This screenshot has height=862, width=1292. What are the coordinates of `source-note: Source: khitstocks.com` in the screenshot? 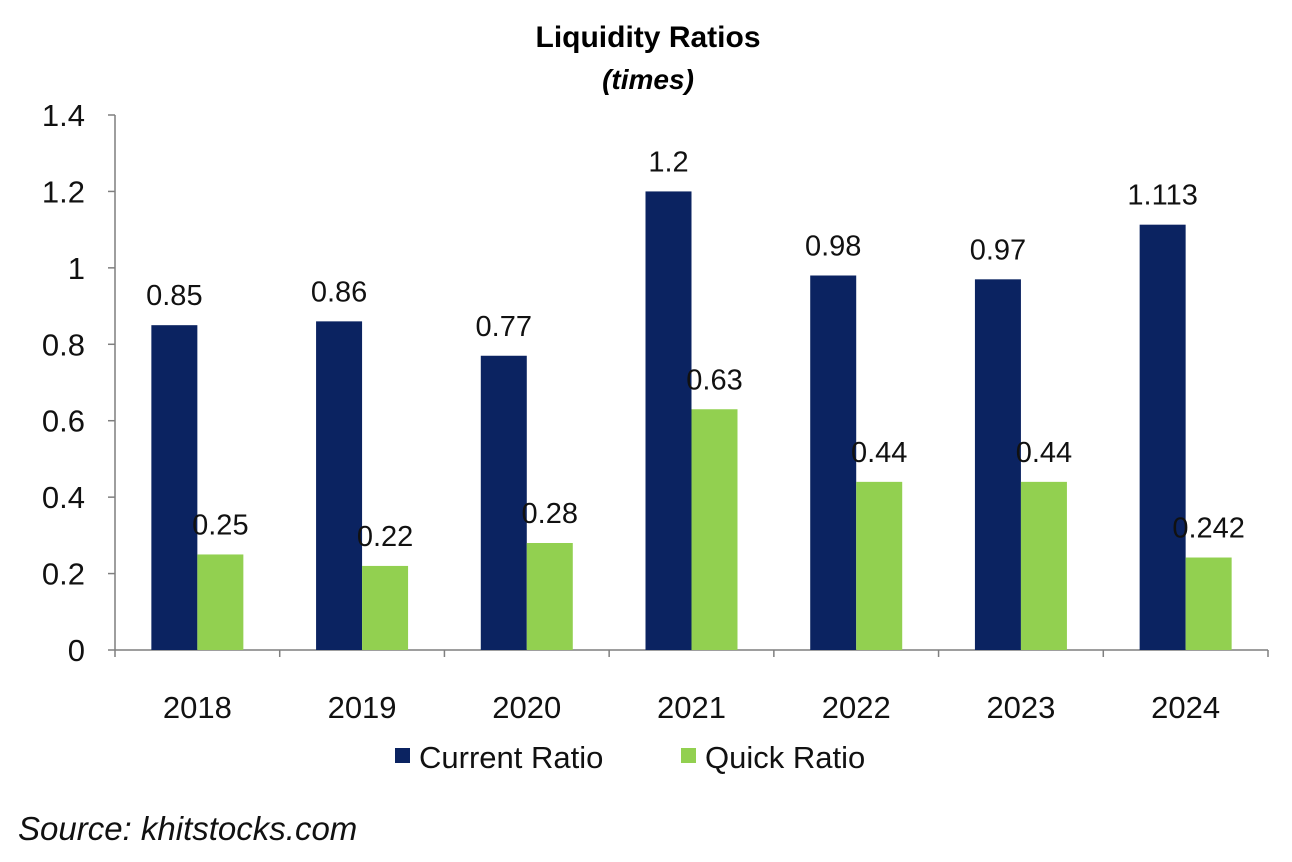 It's located at (188, 828).